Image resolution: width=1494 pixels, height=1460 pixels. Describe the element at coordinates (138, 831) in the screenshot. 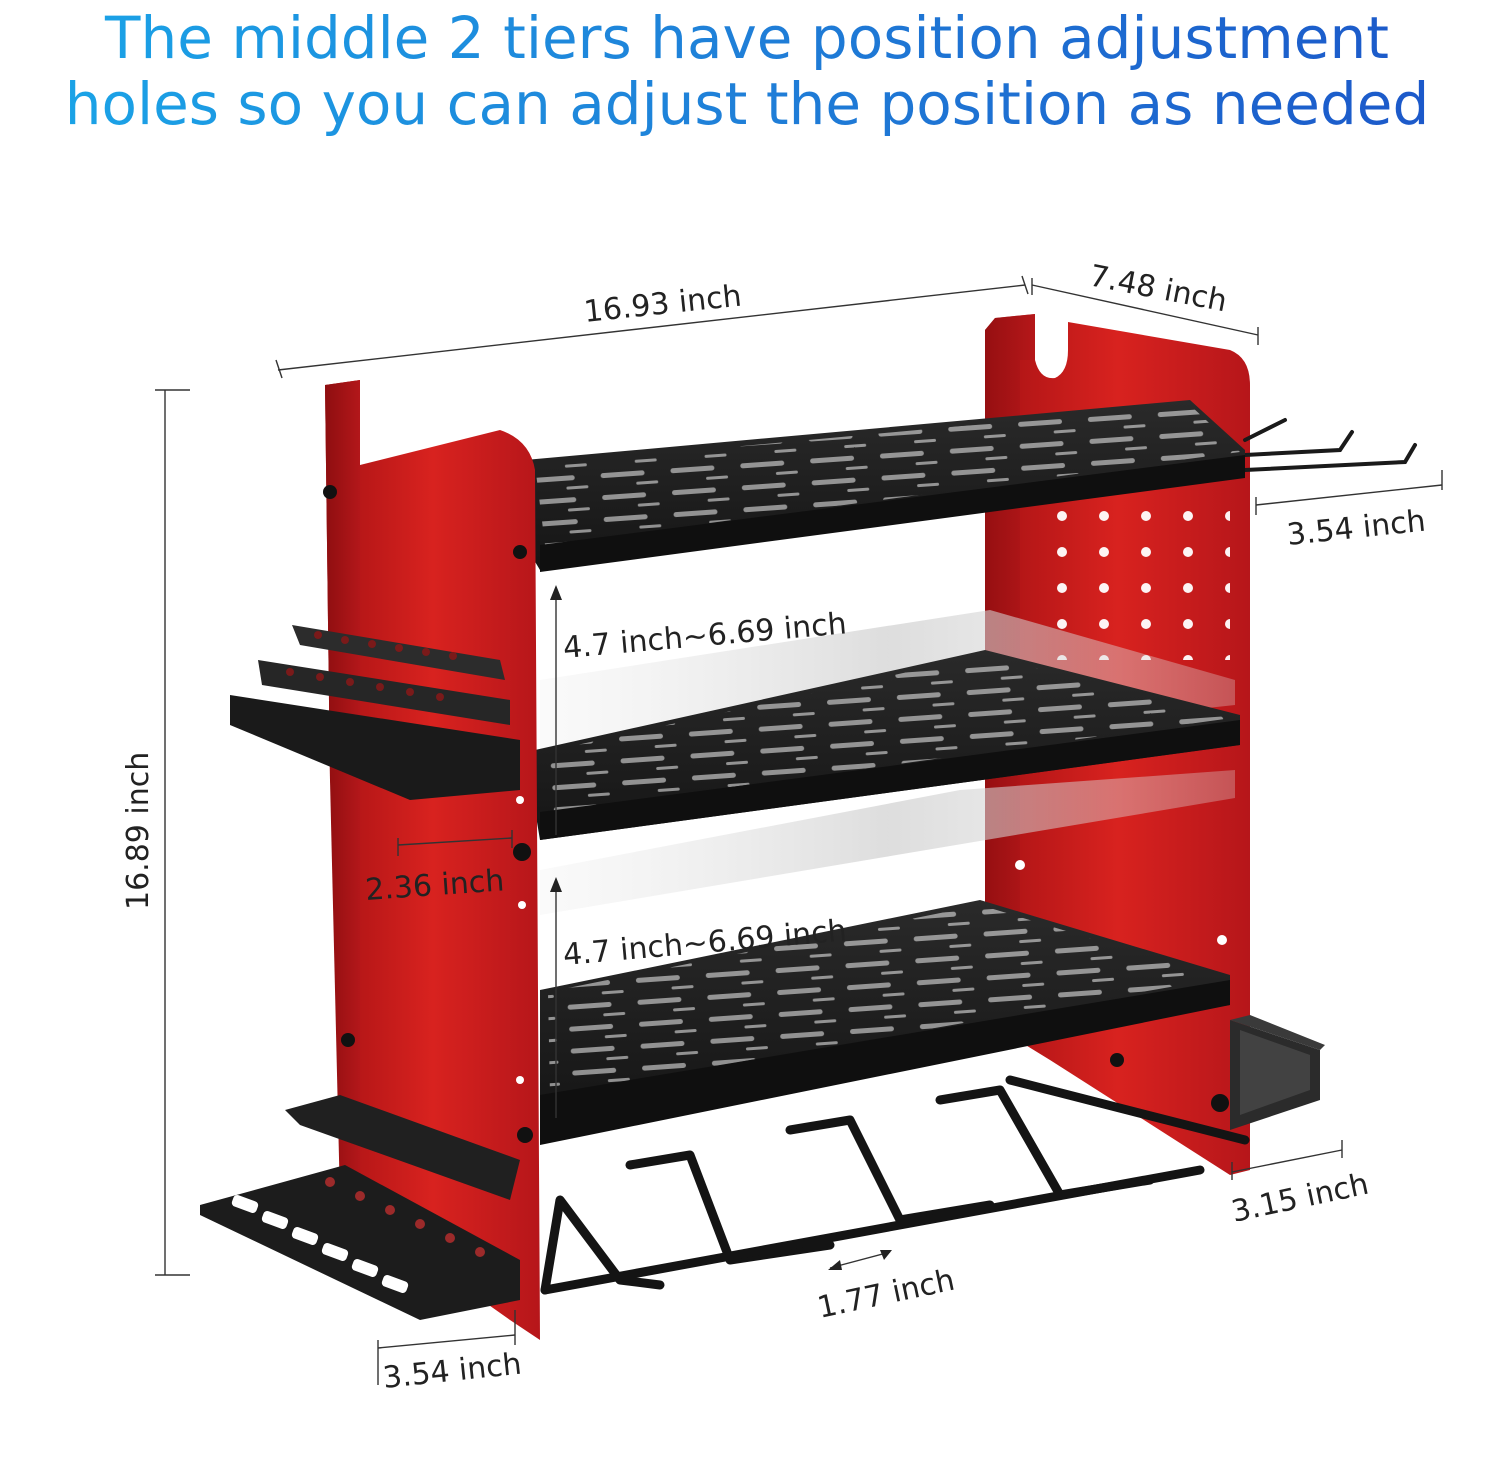

I see `dim-height-label: 16.89 inch` at that location.